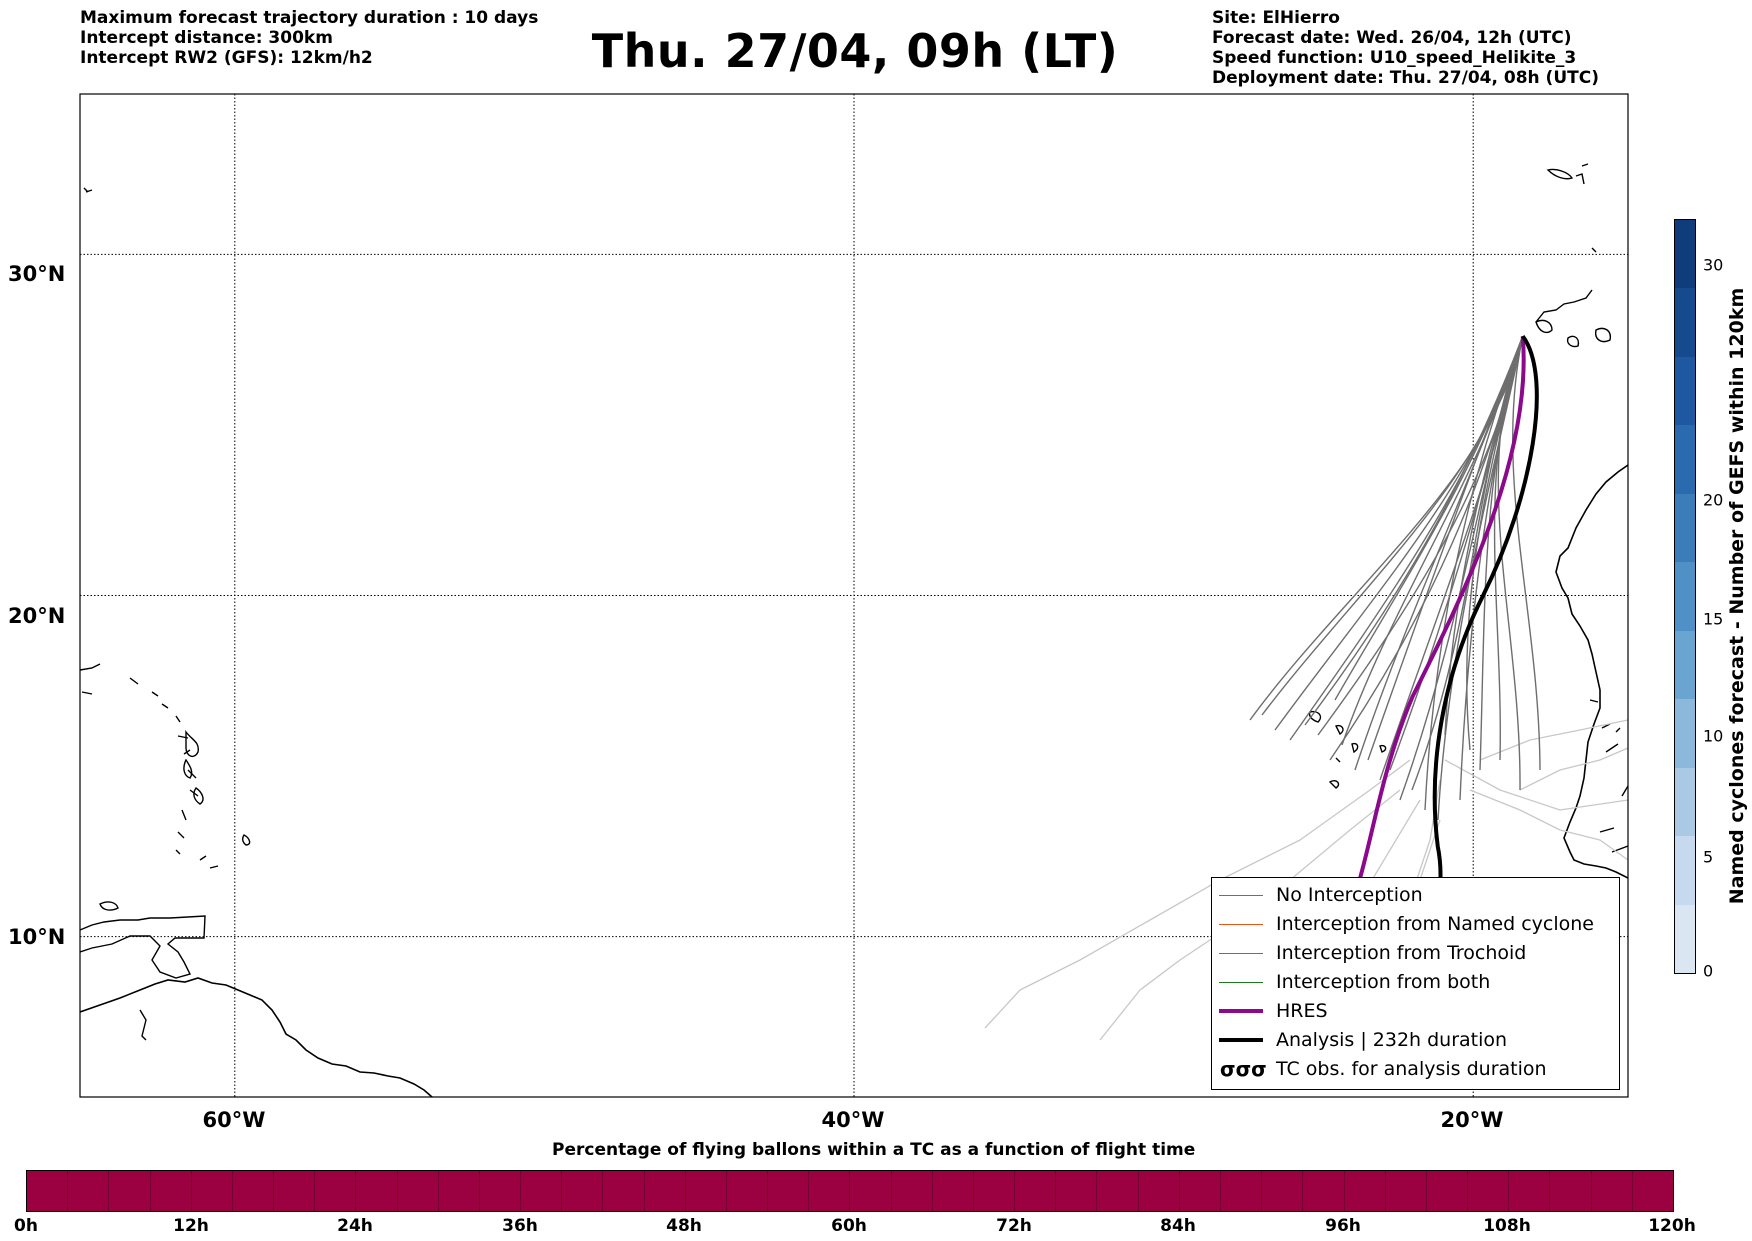 The width and height of the screenshot is (1752, 1241). What do you see at coordinates (1392, 38) in the screenshot?
I see `info-forecast-date: Forecast date: Wed. 26/04, 12h (UTC)` at bounding box center [1392, 38].